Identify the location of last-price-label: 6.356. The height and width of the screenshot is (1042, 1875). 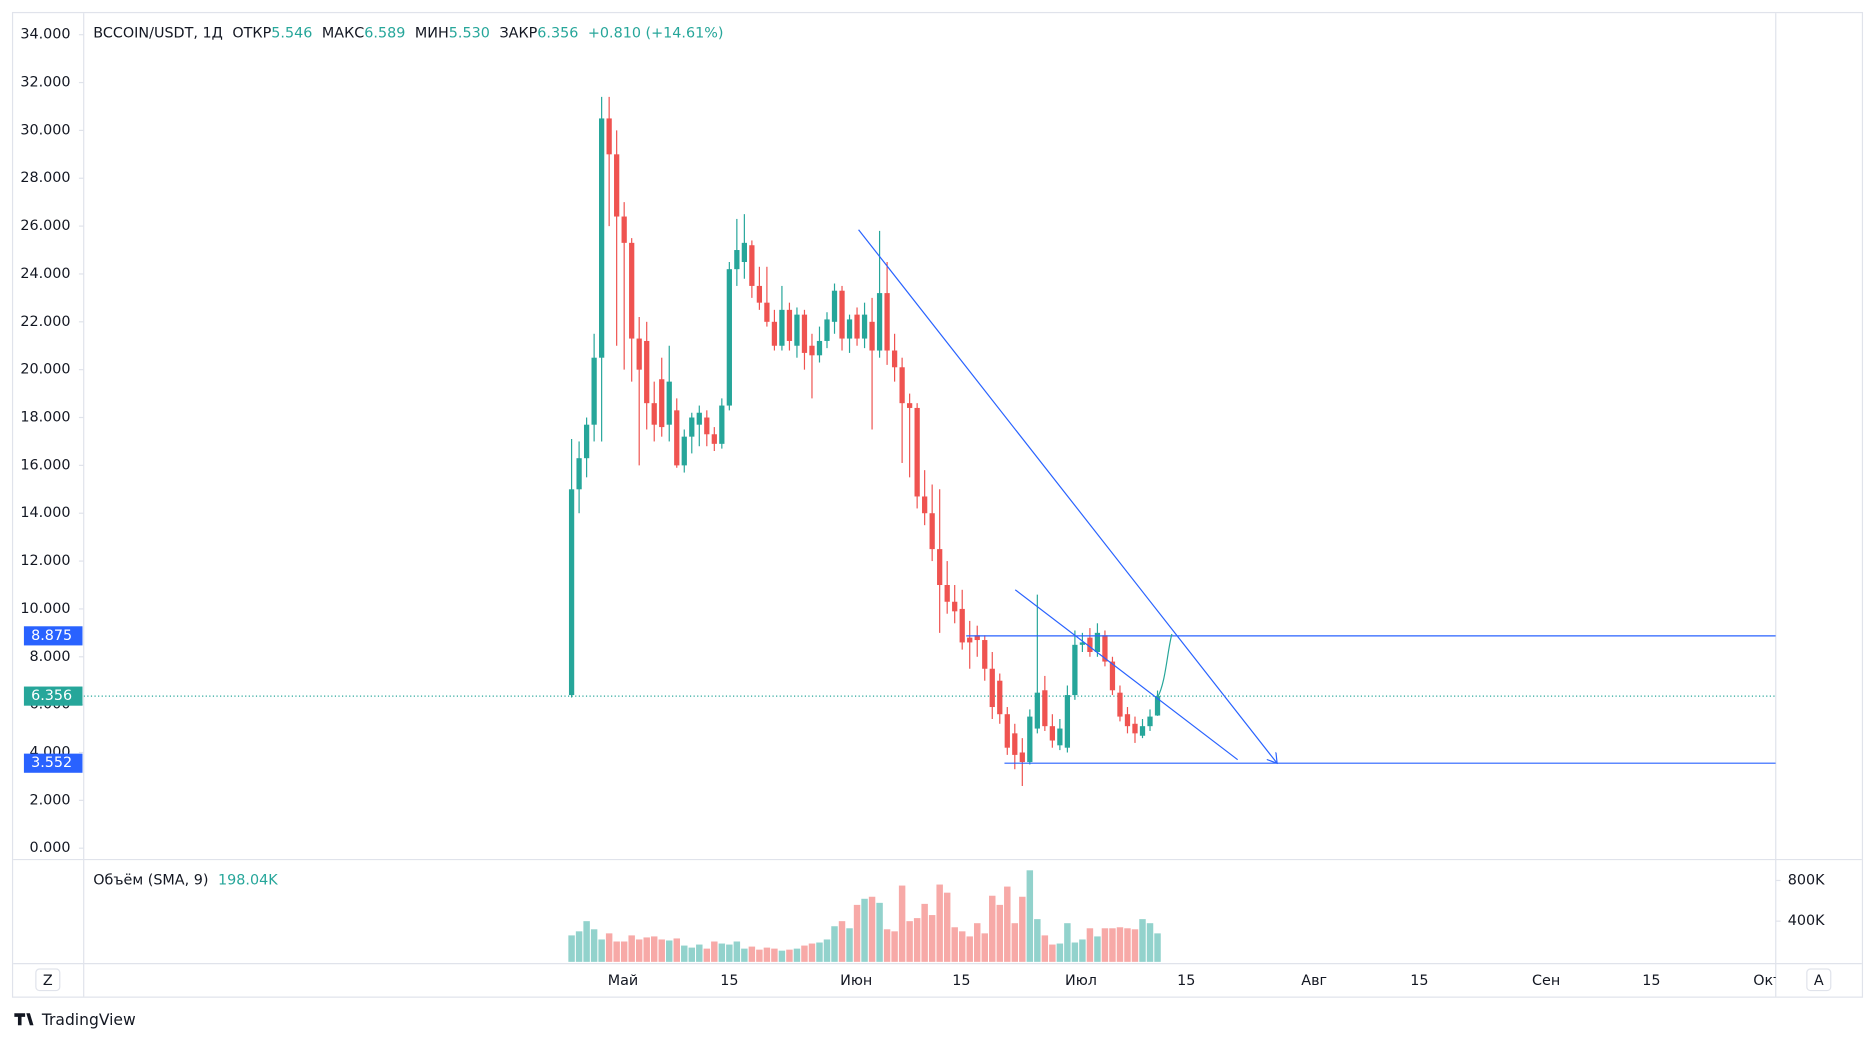
(51, 696).